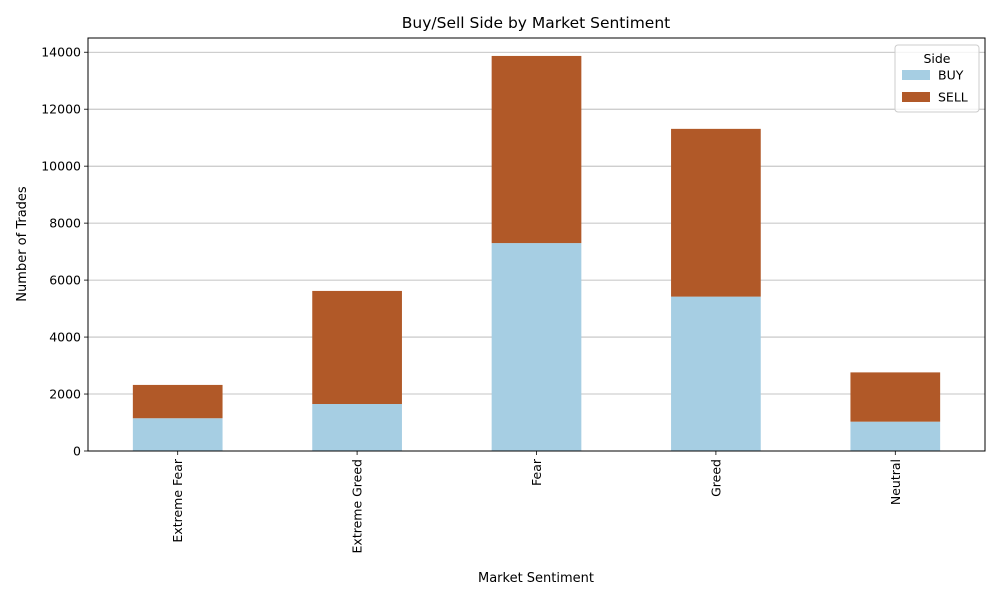 The height and width of the screenshot is (600, 1000). Describe the element at coordinates (715, 478) in the screenshot. I see `x-tick-label: Greed` at that location.